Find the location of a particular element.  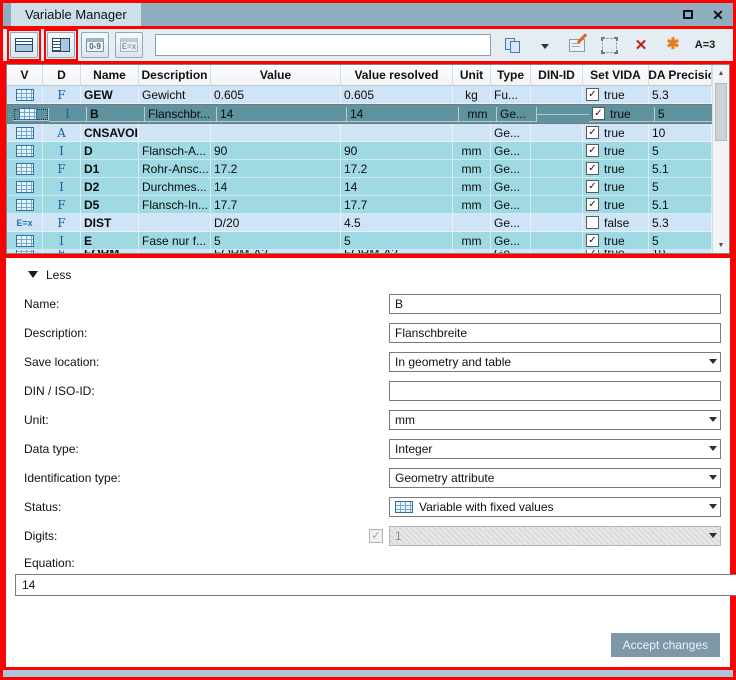

col-header-type: ˆ Type is located at coordinates (511, 75).